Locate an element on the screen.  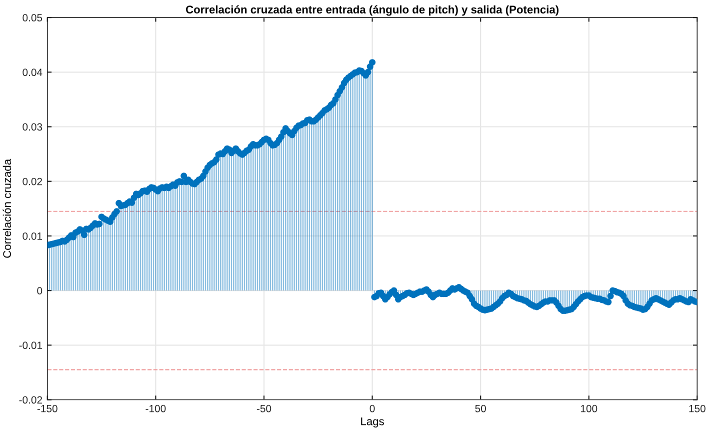
y-tick-label: 0.01 is located at coordinates (32, 236).